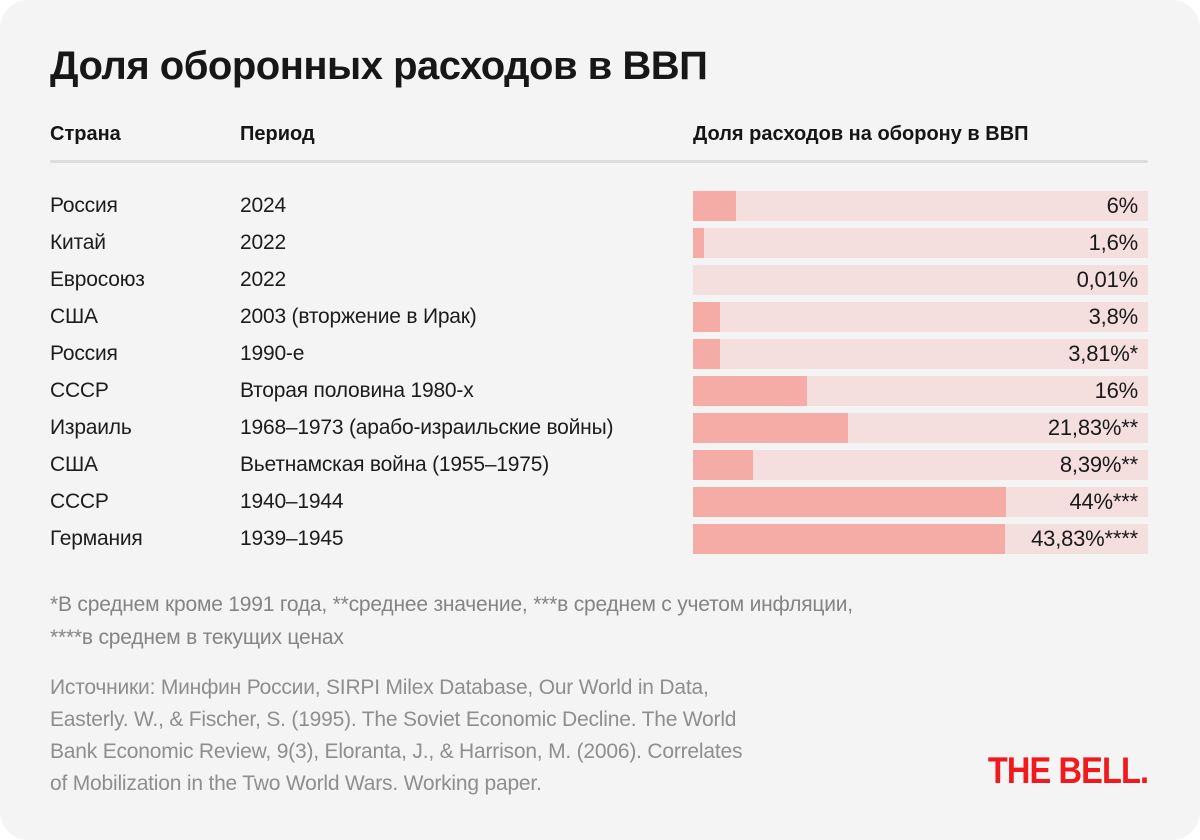 The height and width of the screenshot is (840, 1200). Describe the element at coordinates (263, 205) in the screenshot. I see `row-period: 2024` at that location.